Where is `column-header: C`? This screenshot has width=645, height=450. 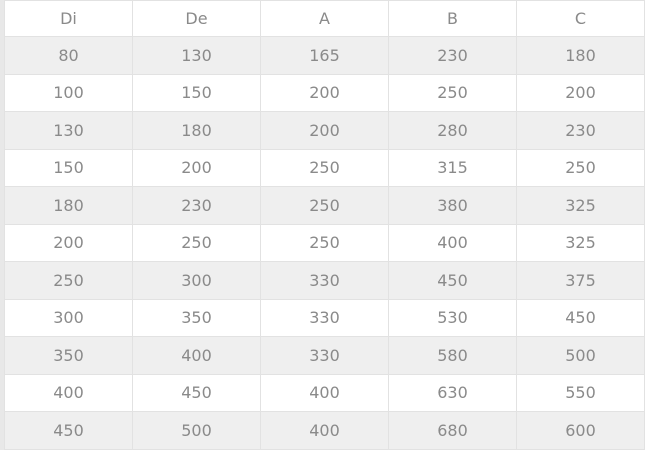 column-header: C is located at coordinates (580, 18).